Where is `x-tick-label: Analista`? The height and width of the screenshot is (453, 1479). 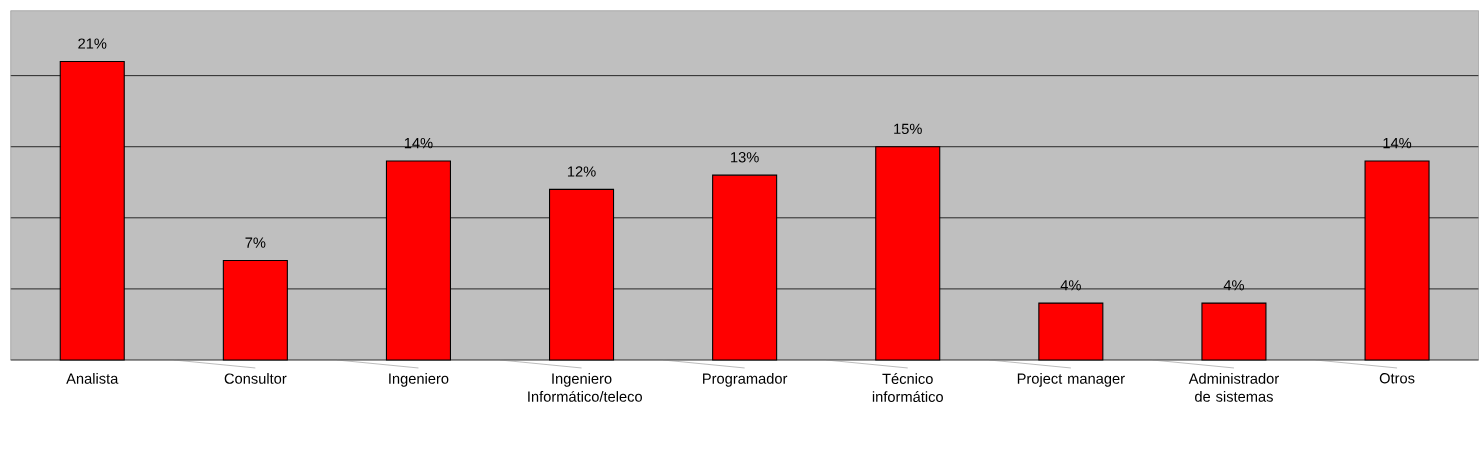
x-tick-label: Analista is located at coordinates (92, 378).